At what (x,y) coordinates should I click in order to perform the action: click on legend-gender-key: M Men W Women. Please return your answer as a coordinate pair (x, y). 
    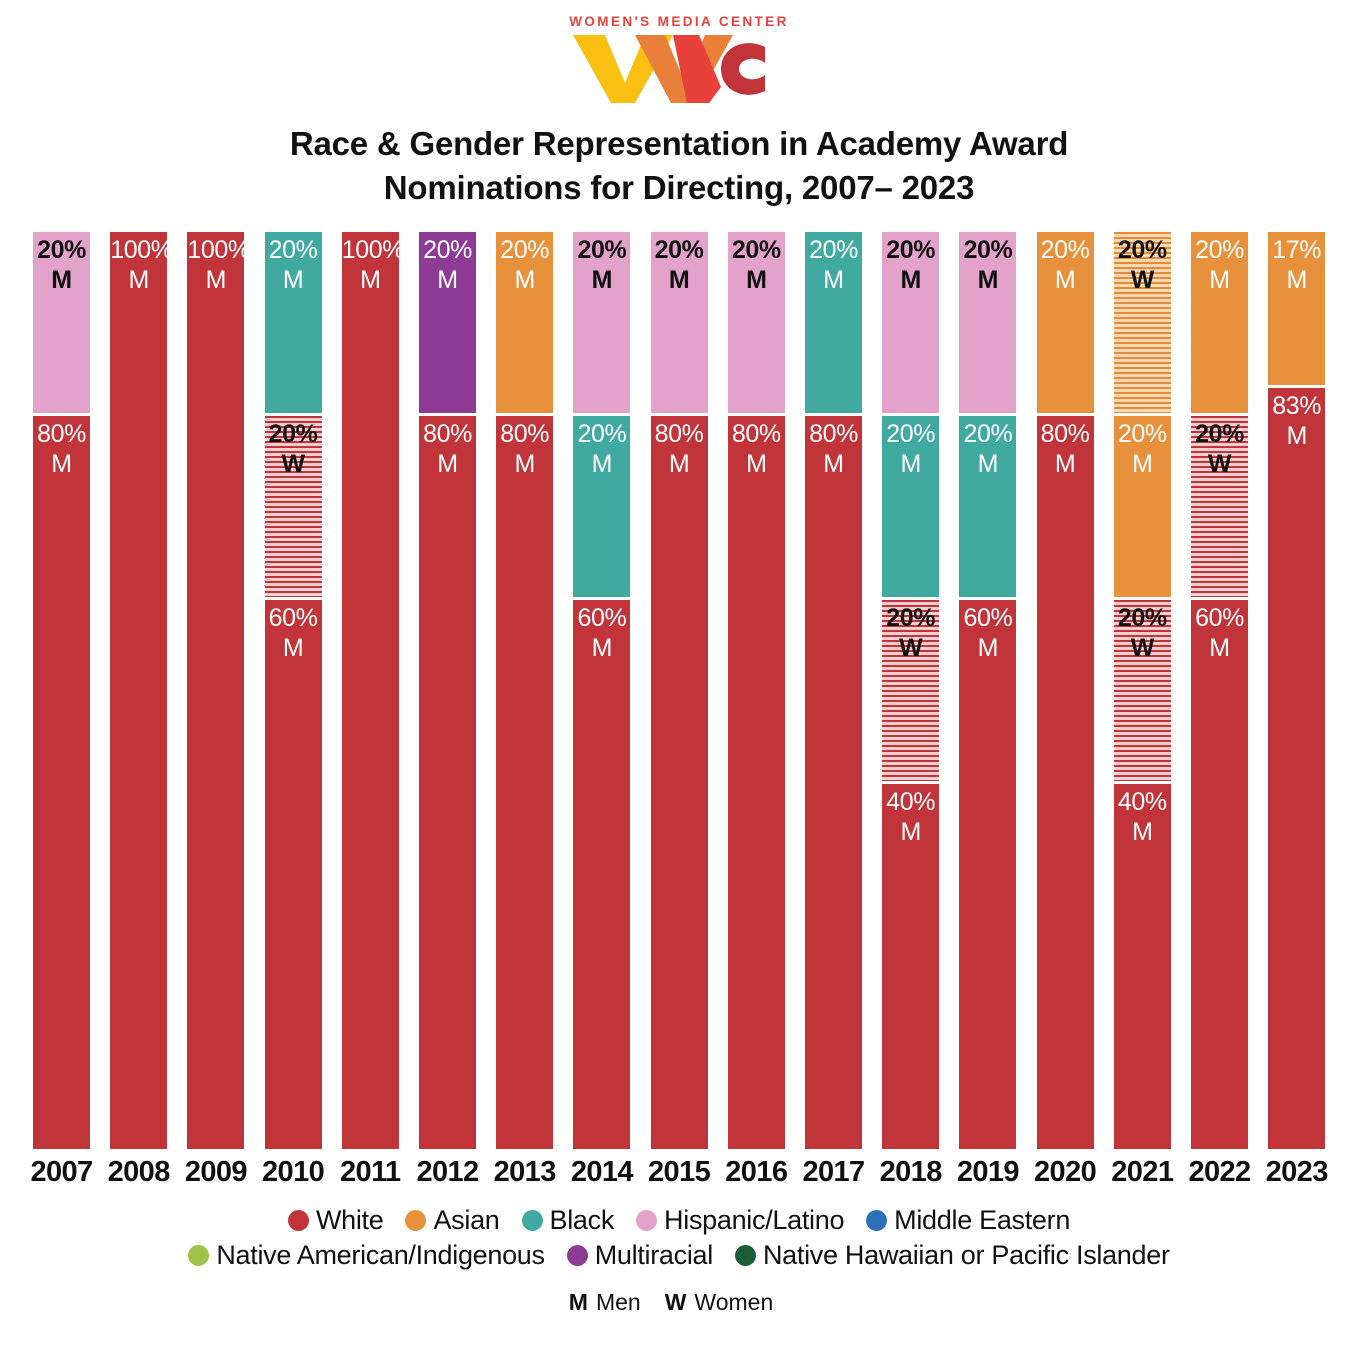
    Looking at the image, I should click on (679, 1302).